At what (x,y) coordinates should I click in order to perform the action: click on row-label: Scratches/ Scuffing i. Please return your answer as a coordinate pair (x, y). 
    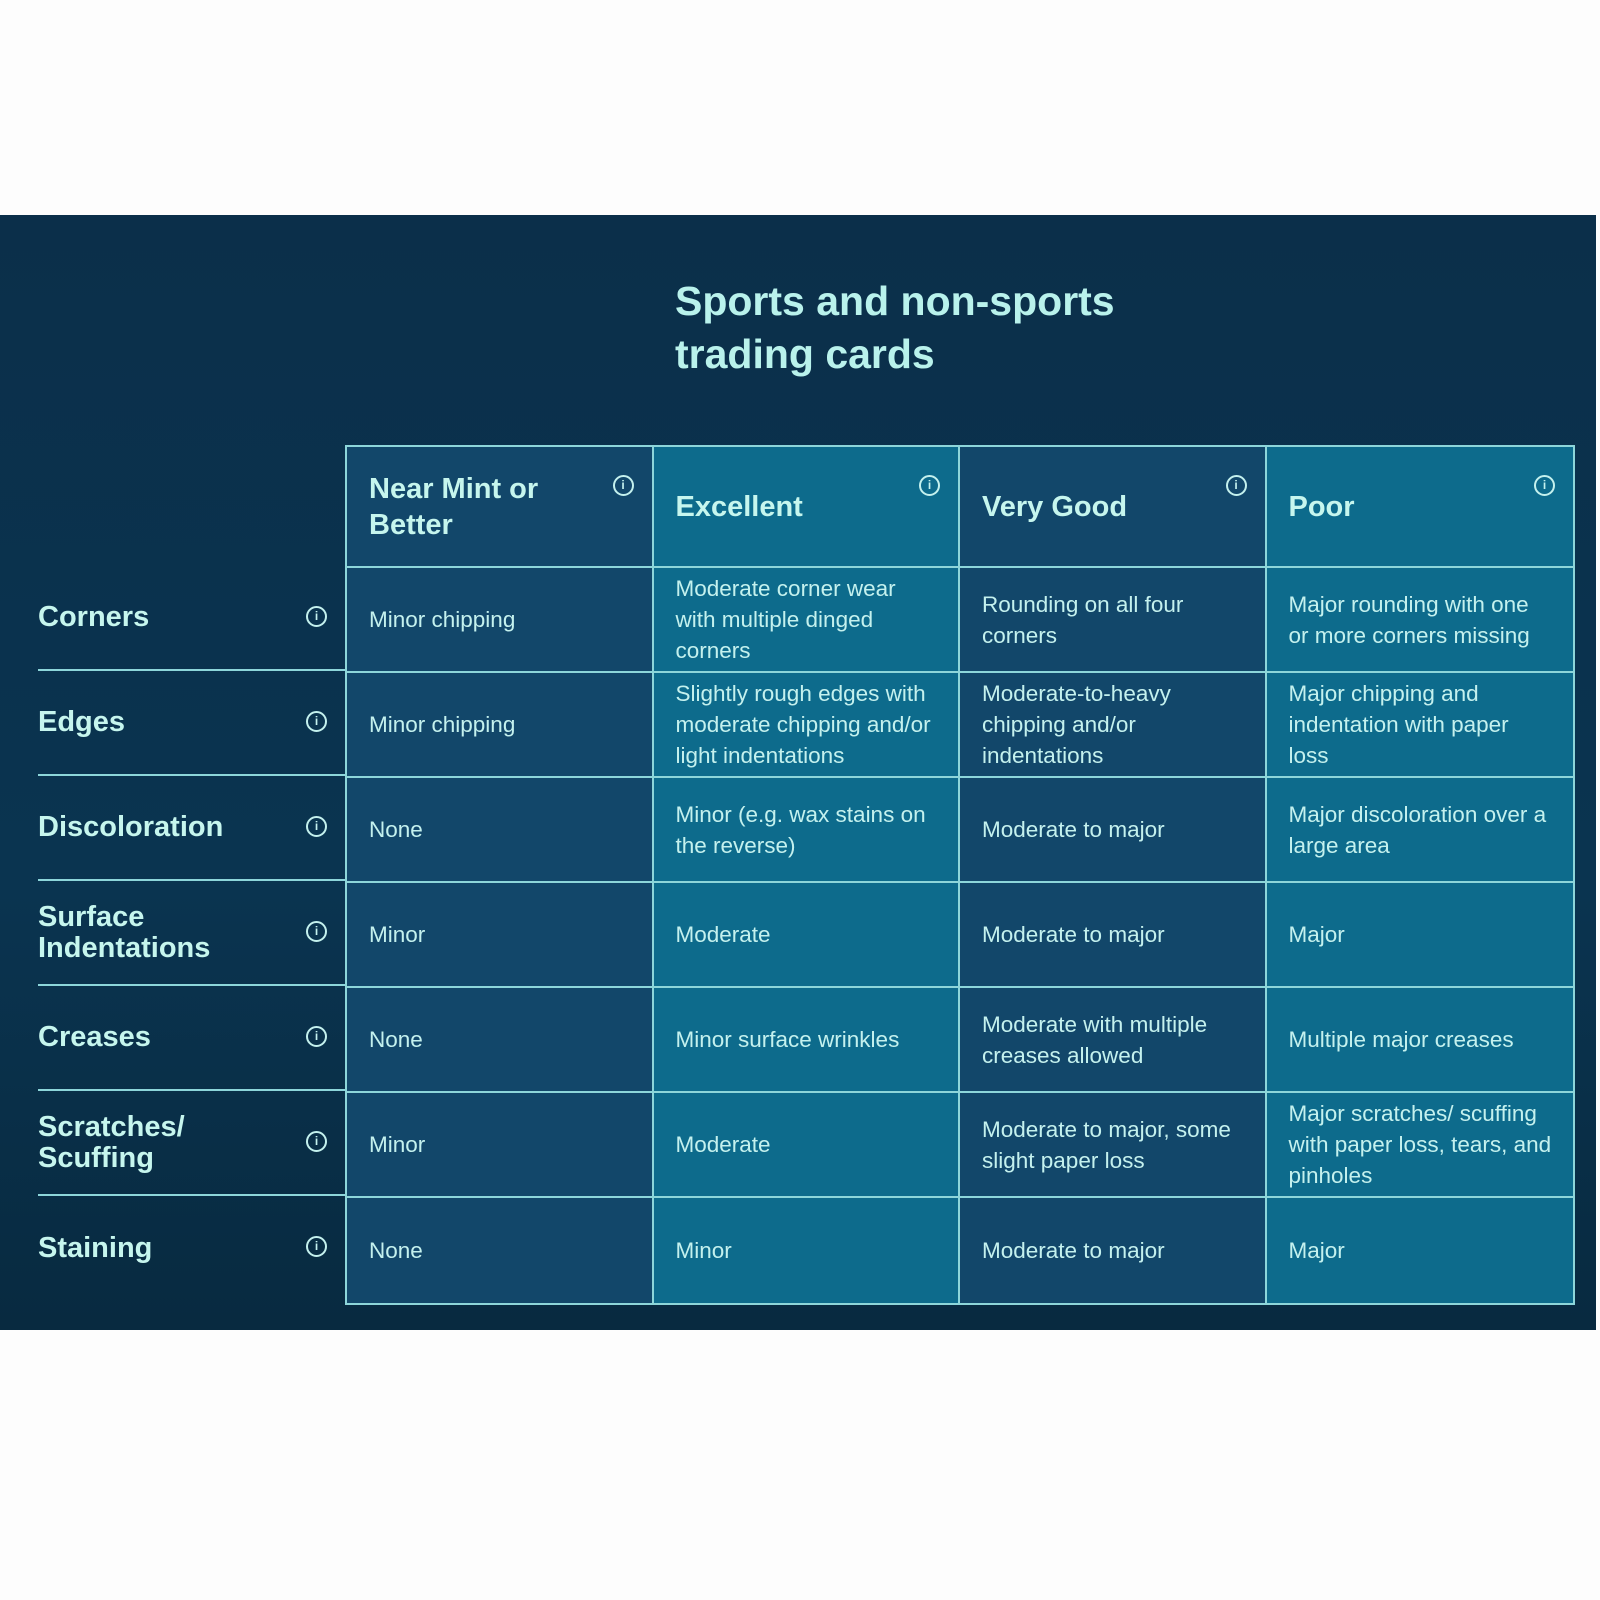
    Looking at the image, I should click on (191, 1143).